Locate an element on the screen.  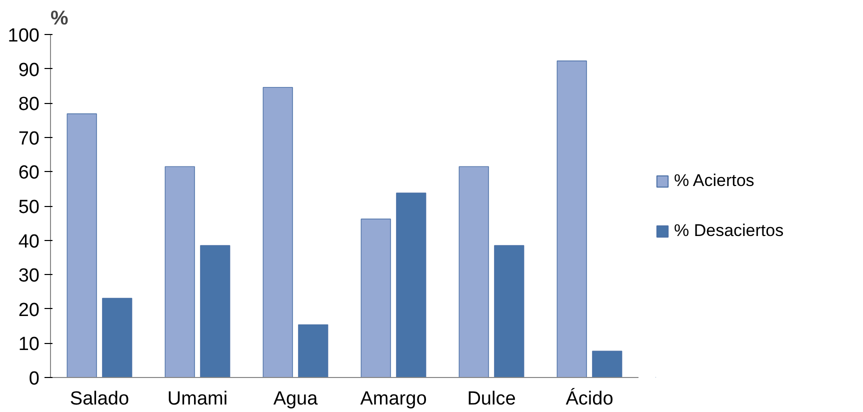
y-tick-label: 60 is located at coordinates (29, 173).